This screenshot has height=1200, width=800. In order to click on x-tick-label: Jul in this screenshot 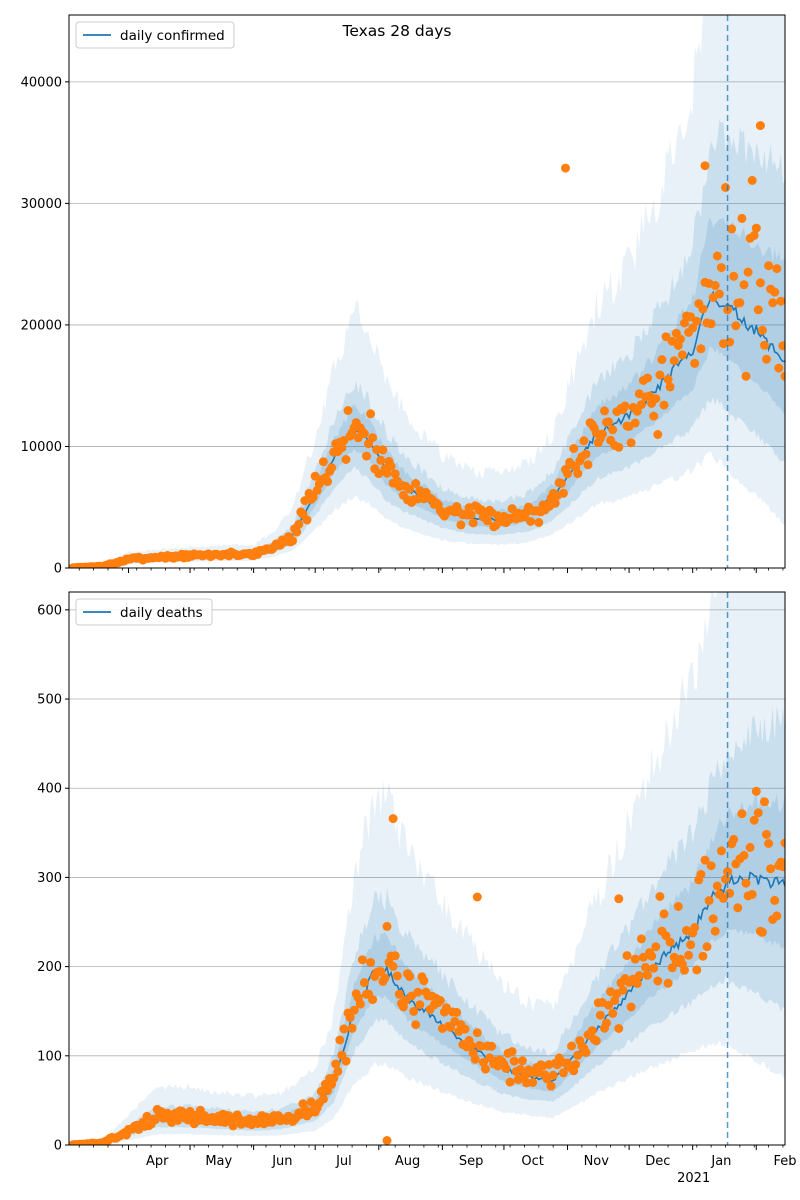, I will do `click(343, 1161)`.